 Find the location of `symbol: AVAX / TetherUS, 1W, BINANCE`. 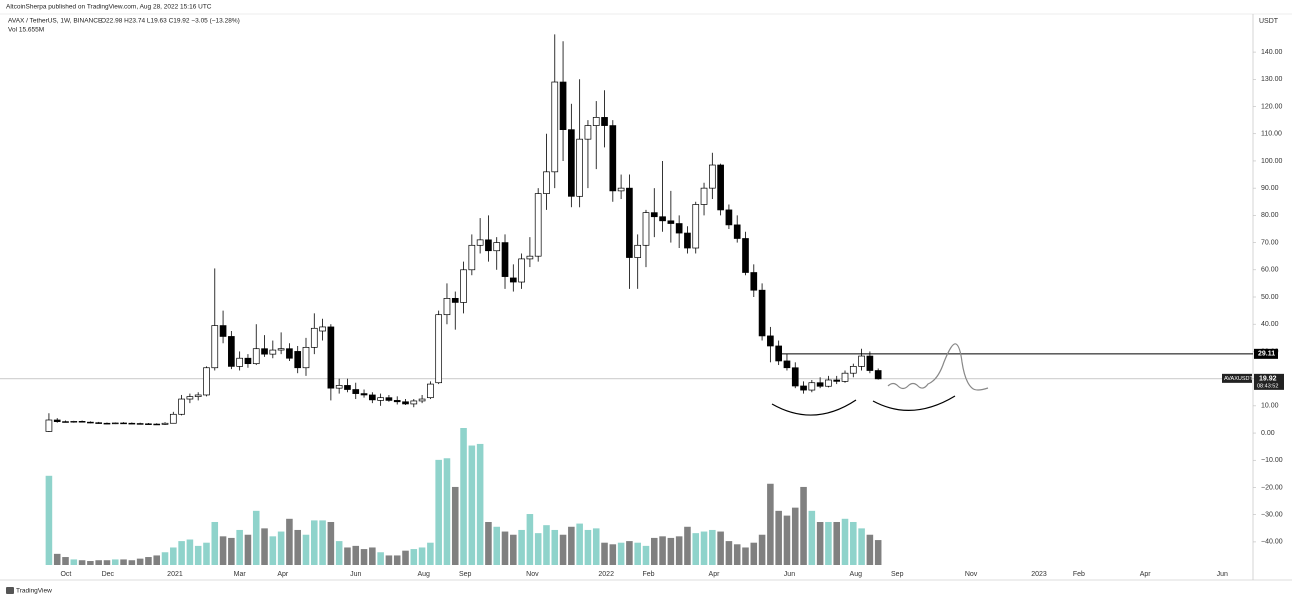

symbol: AVAX / TetherUS, 1W, BINANCE is located at coordinates (55, 21).